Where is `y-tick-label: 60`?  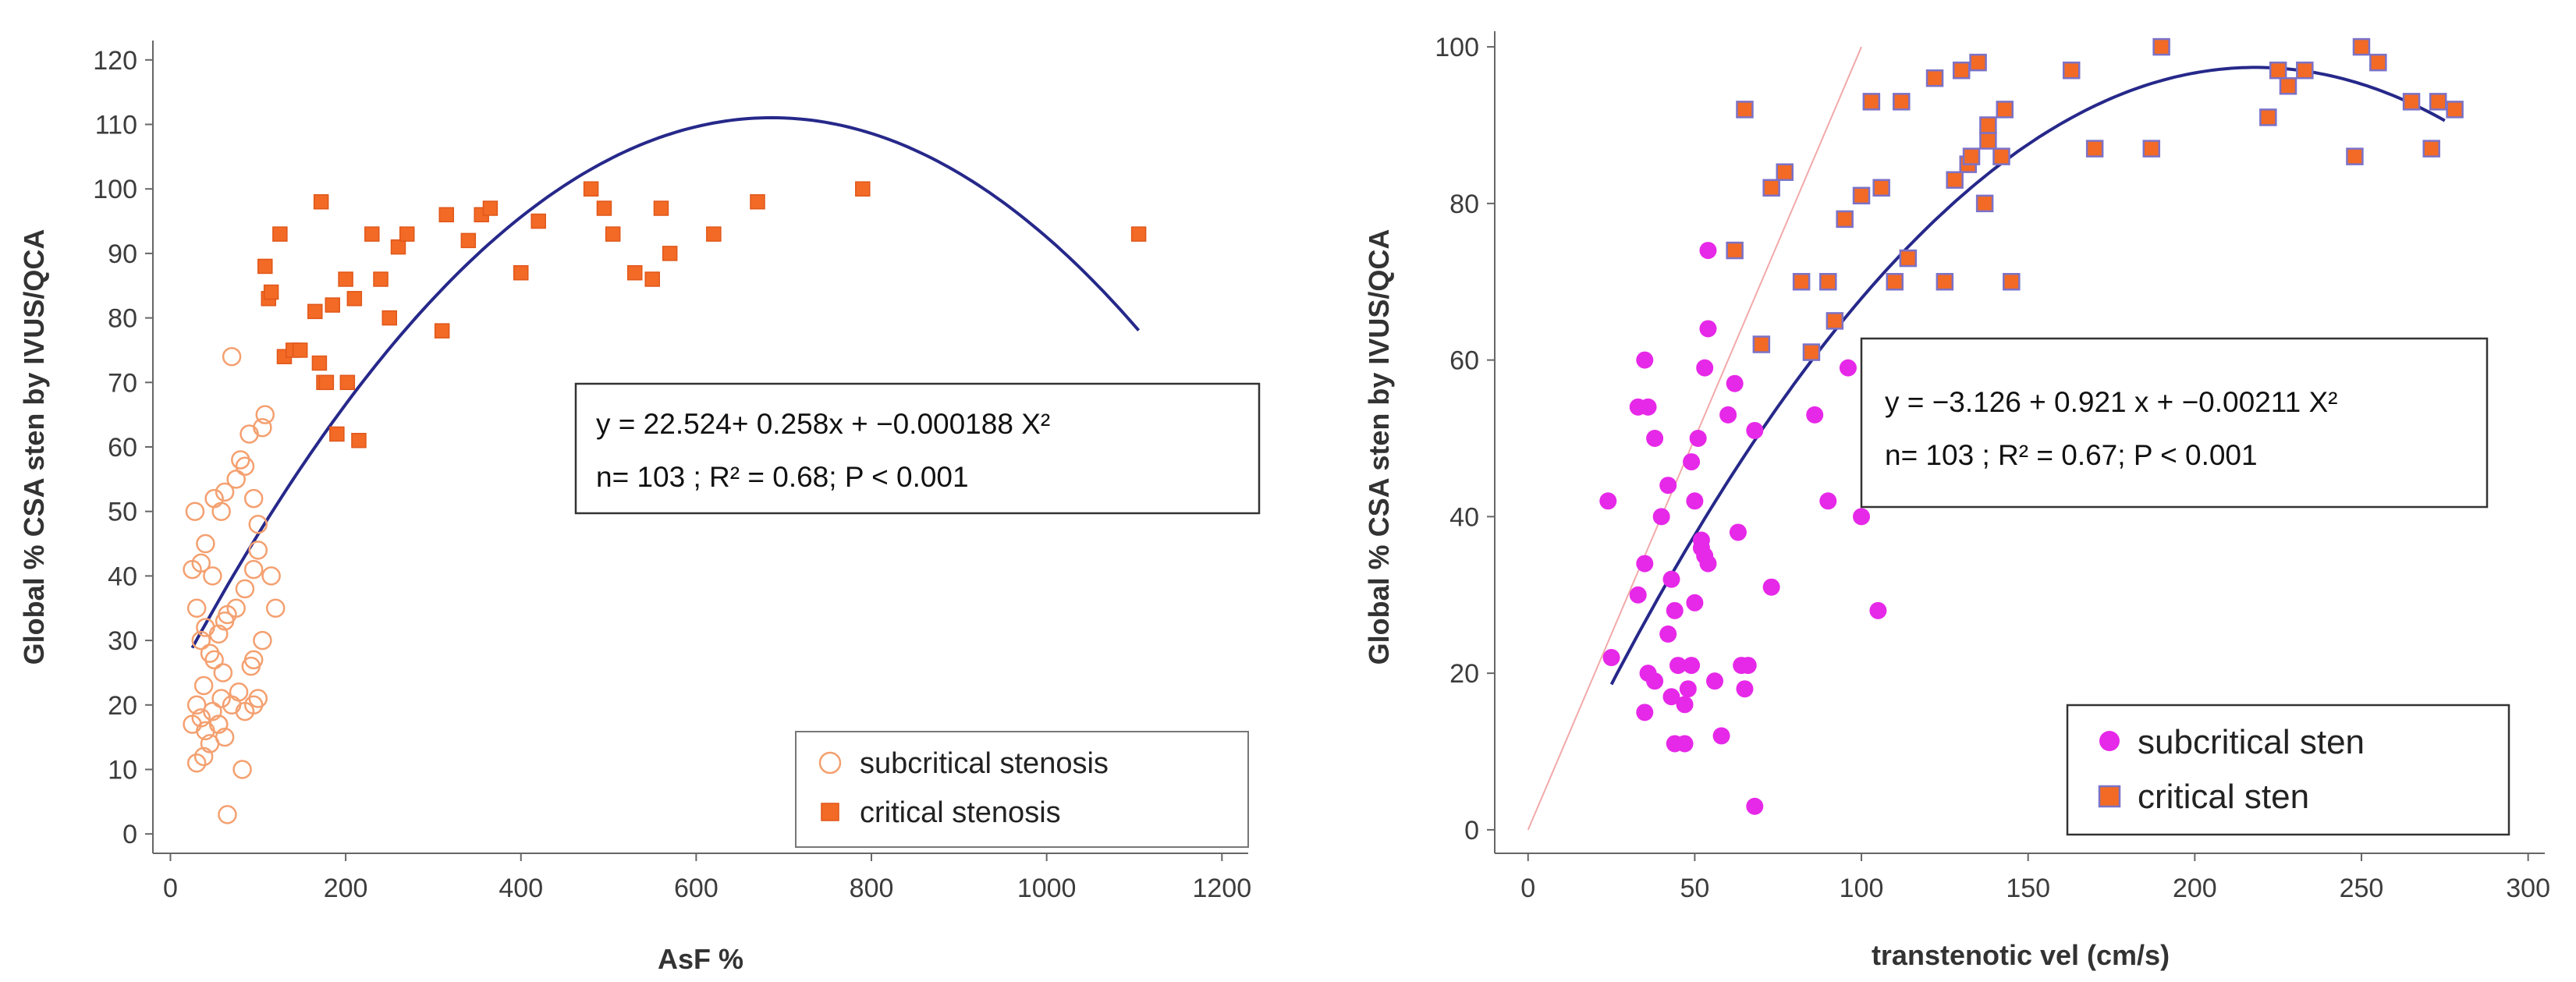
y-tick-label: 60 is located at coordinates (1464, 361).